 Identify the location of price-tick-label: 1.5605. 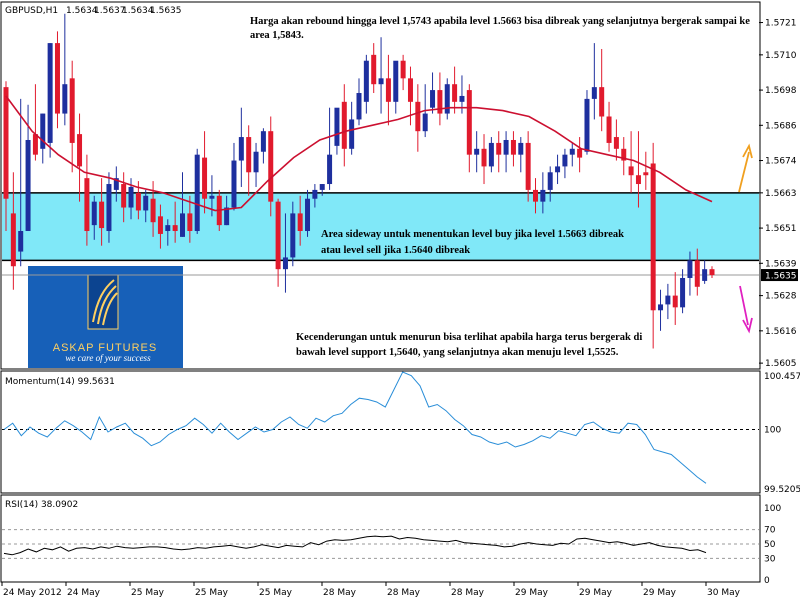
(781, 364).